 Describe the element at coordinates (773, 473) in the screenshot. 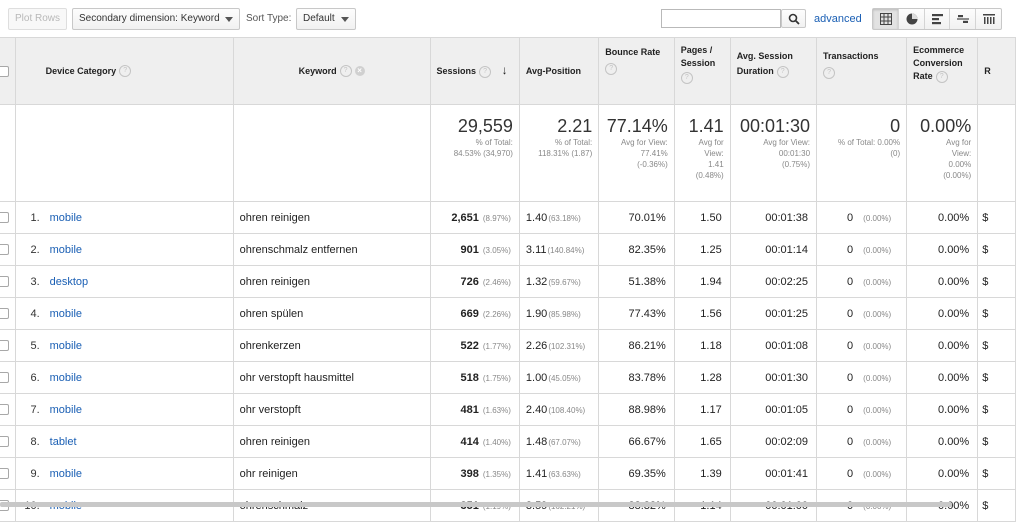

I see `avg-session-duration-cell: 00:01:41` at that location.